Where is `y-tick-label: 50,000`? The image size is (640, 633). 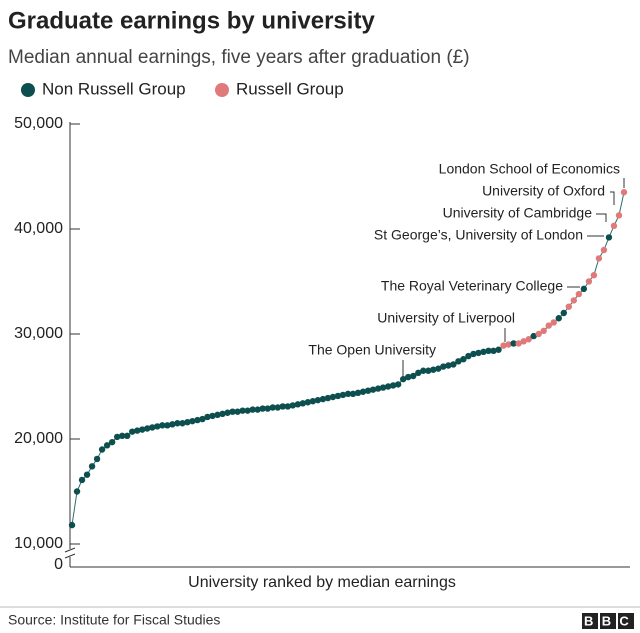
y-tick-label: 50,000 is located at coordinates (38, 123).